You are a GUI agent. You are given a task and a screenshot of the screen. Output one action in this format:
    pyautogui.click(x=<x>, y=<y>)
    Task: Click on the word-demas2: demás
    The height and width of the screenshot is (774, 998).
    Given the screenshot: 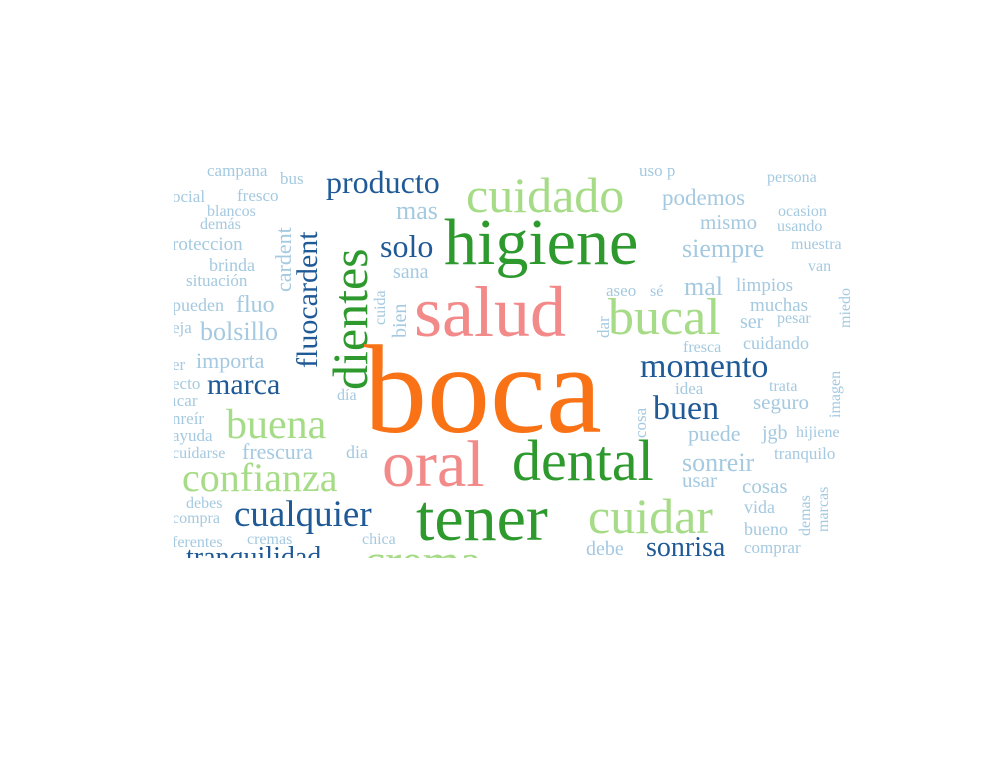 What is the action you would take?
    pyautogui.click(x=220, y=224)
    